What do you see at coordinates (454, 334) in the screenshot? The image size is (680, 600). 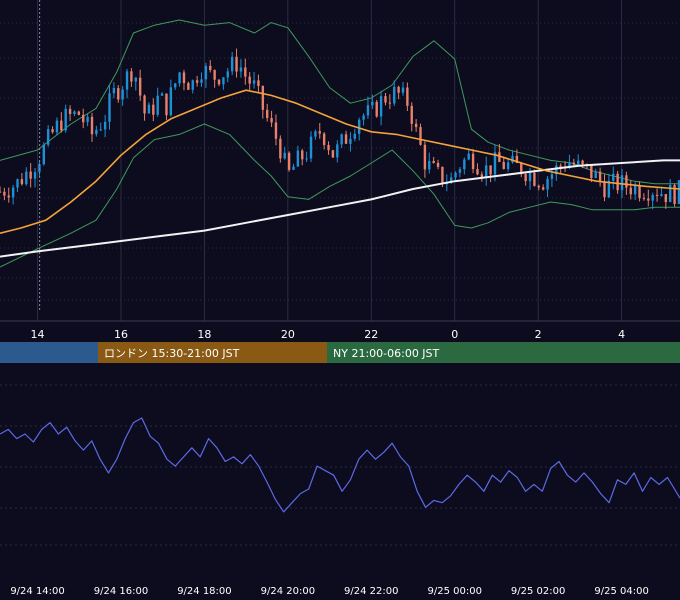 I see `price-x-tick-label: 0` at bounding box center [454, 334].